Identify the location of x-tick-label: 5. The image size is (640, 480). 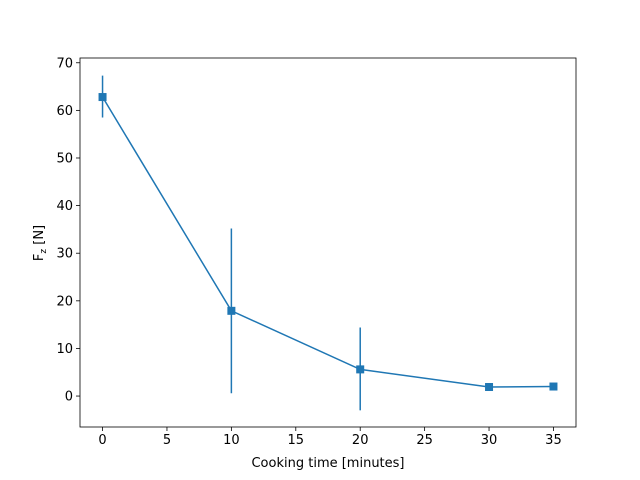
(167, 440).